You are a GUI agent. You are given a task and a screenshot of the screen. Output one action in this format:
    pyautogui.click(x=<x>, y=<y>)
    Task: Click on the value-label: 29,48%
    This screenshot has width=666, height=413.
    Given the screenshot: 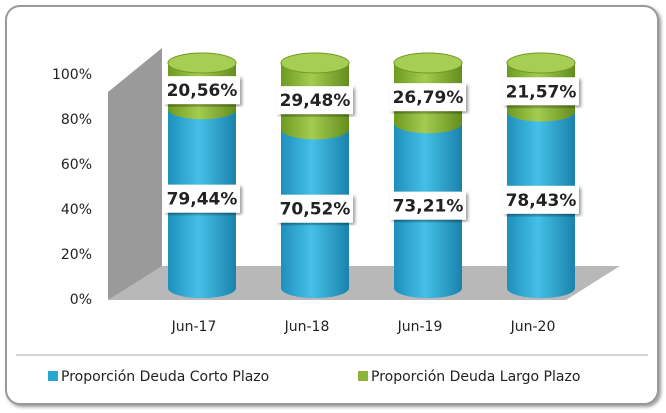 What is the action you would take?
    pyautogui.click(x=315, y=101)
    